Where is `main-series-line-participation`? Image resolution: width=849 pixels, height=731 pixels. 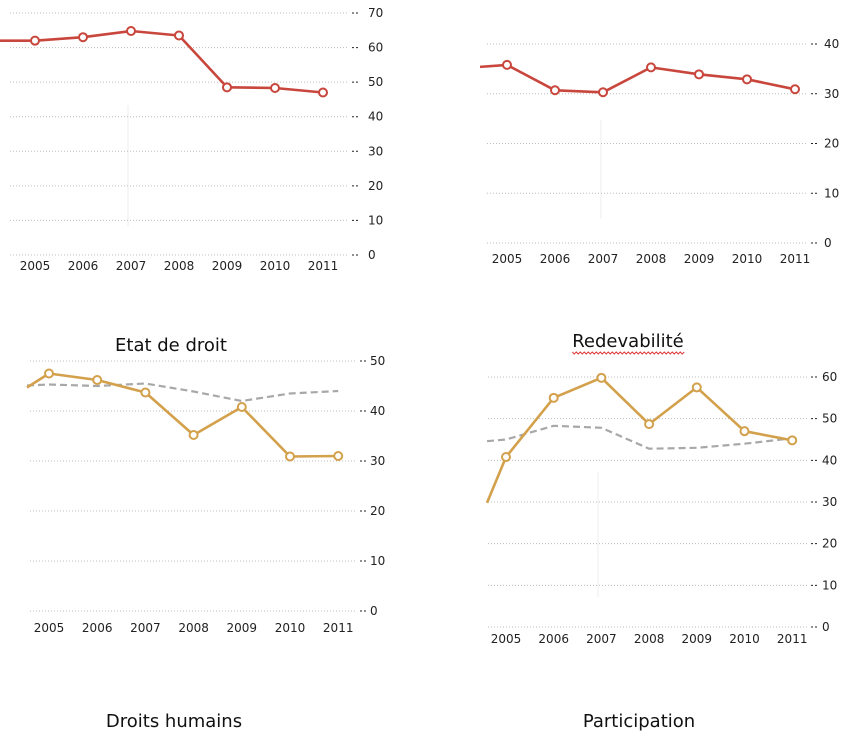
main-series-line-participation is located at coordinates (639, 440).